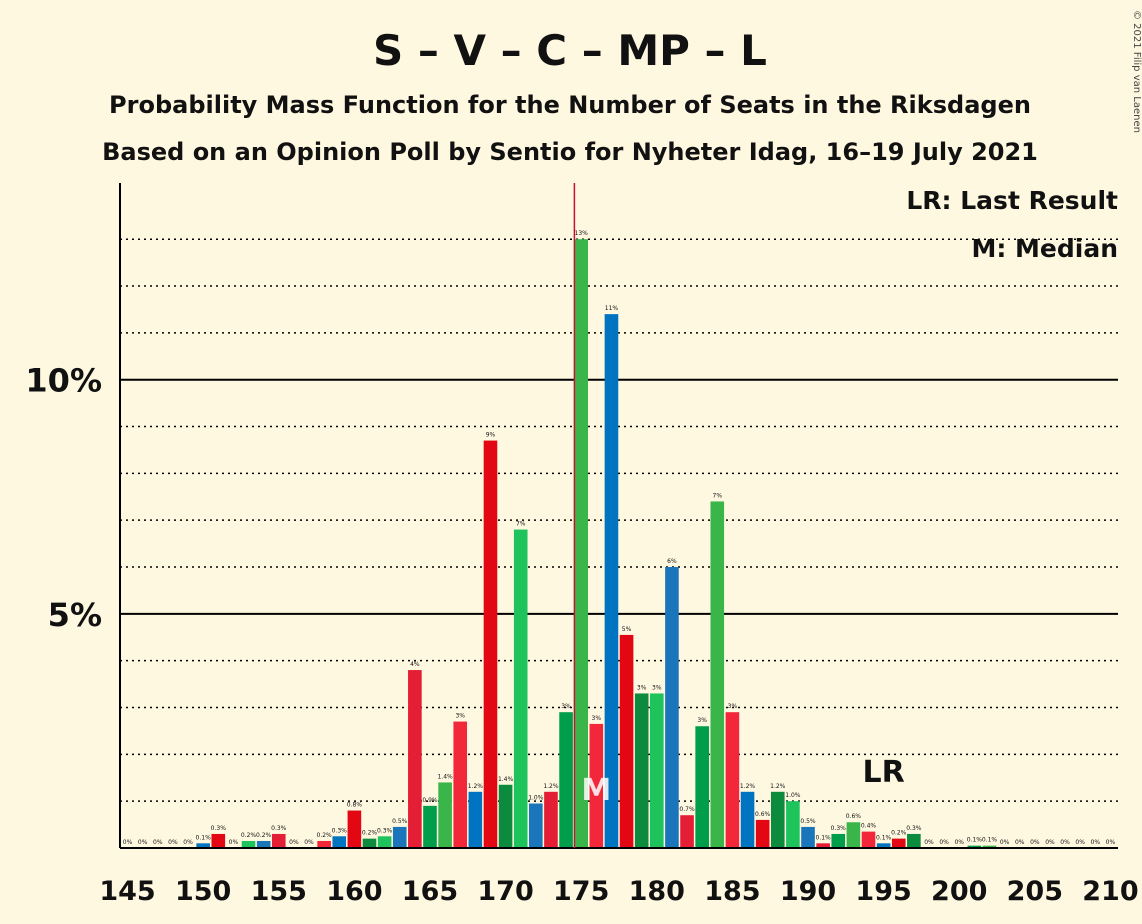 The image size is (1142, 924). I want to click on bar-label-197: 0.3%, so click(914, 828).